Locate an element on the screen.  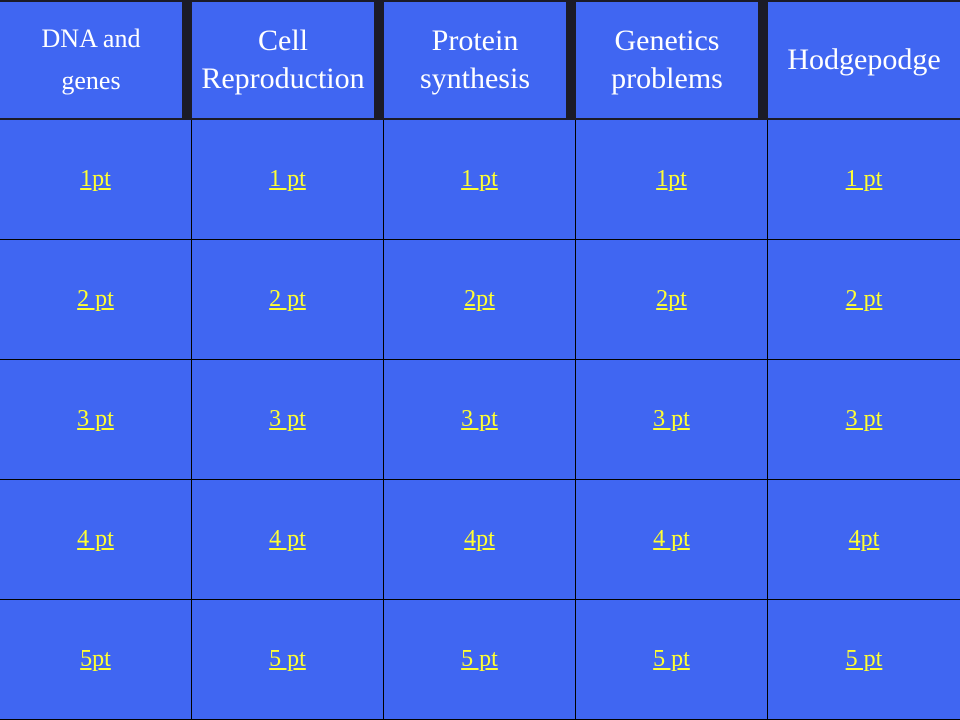
points-link: 5pt is located at coordinates (95, 659).